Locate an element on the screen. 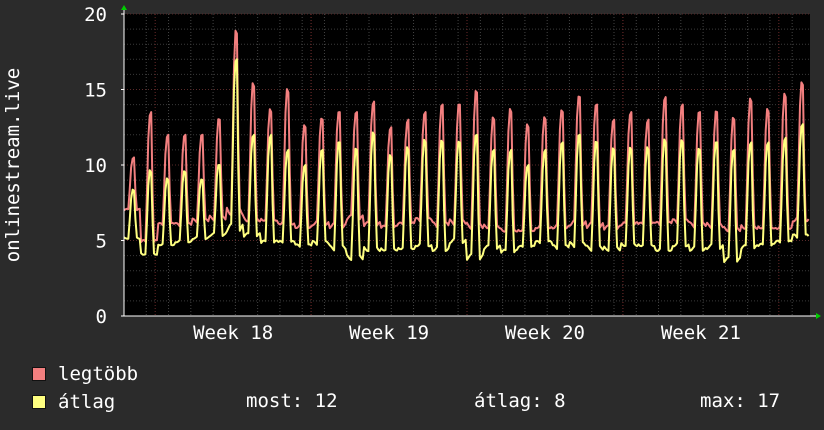 The image size is (824, 430). legend-item-legtobb: legtöbb is located at coordinates (85, 374).